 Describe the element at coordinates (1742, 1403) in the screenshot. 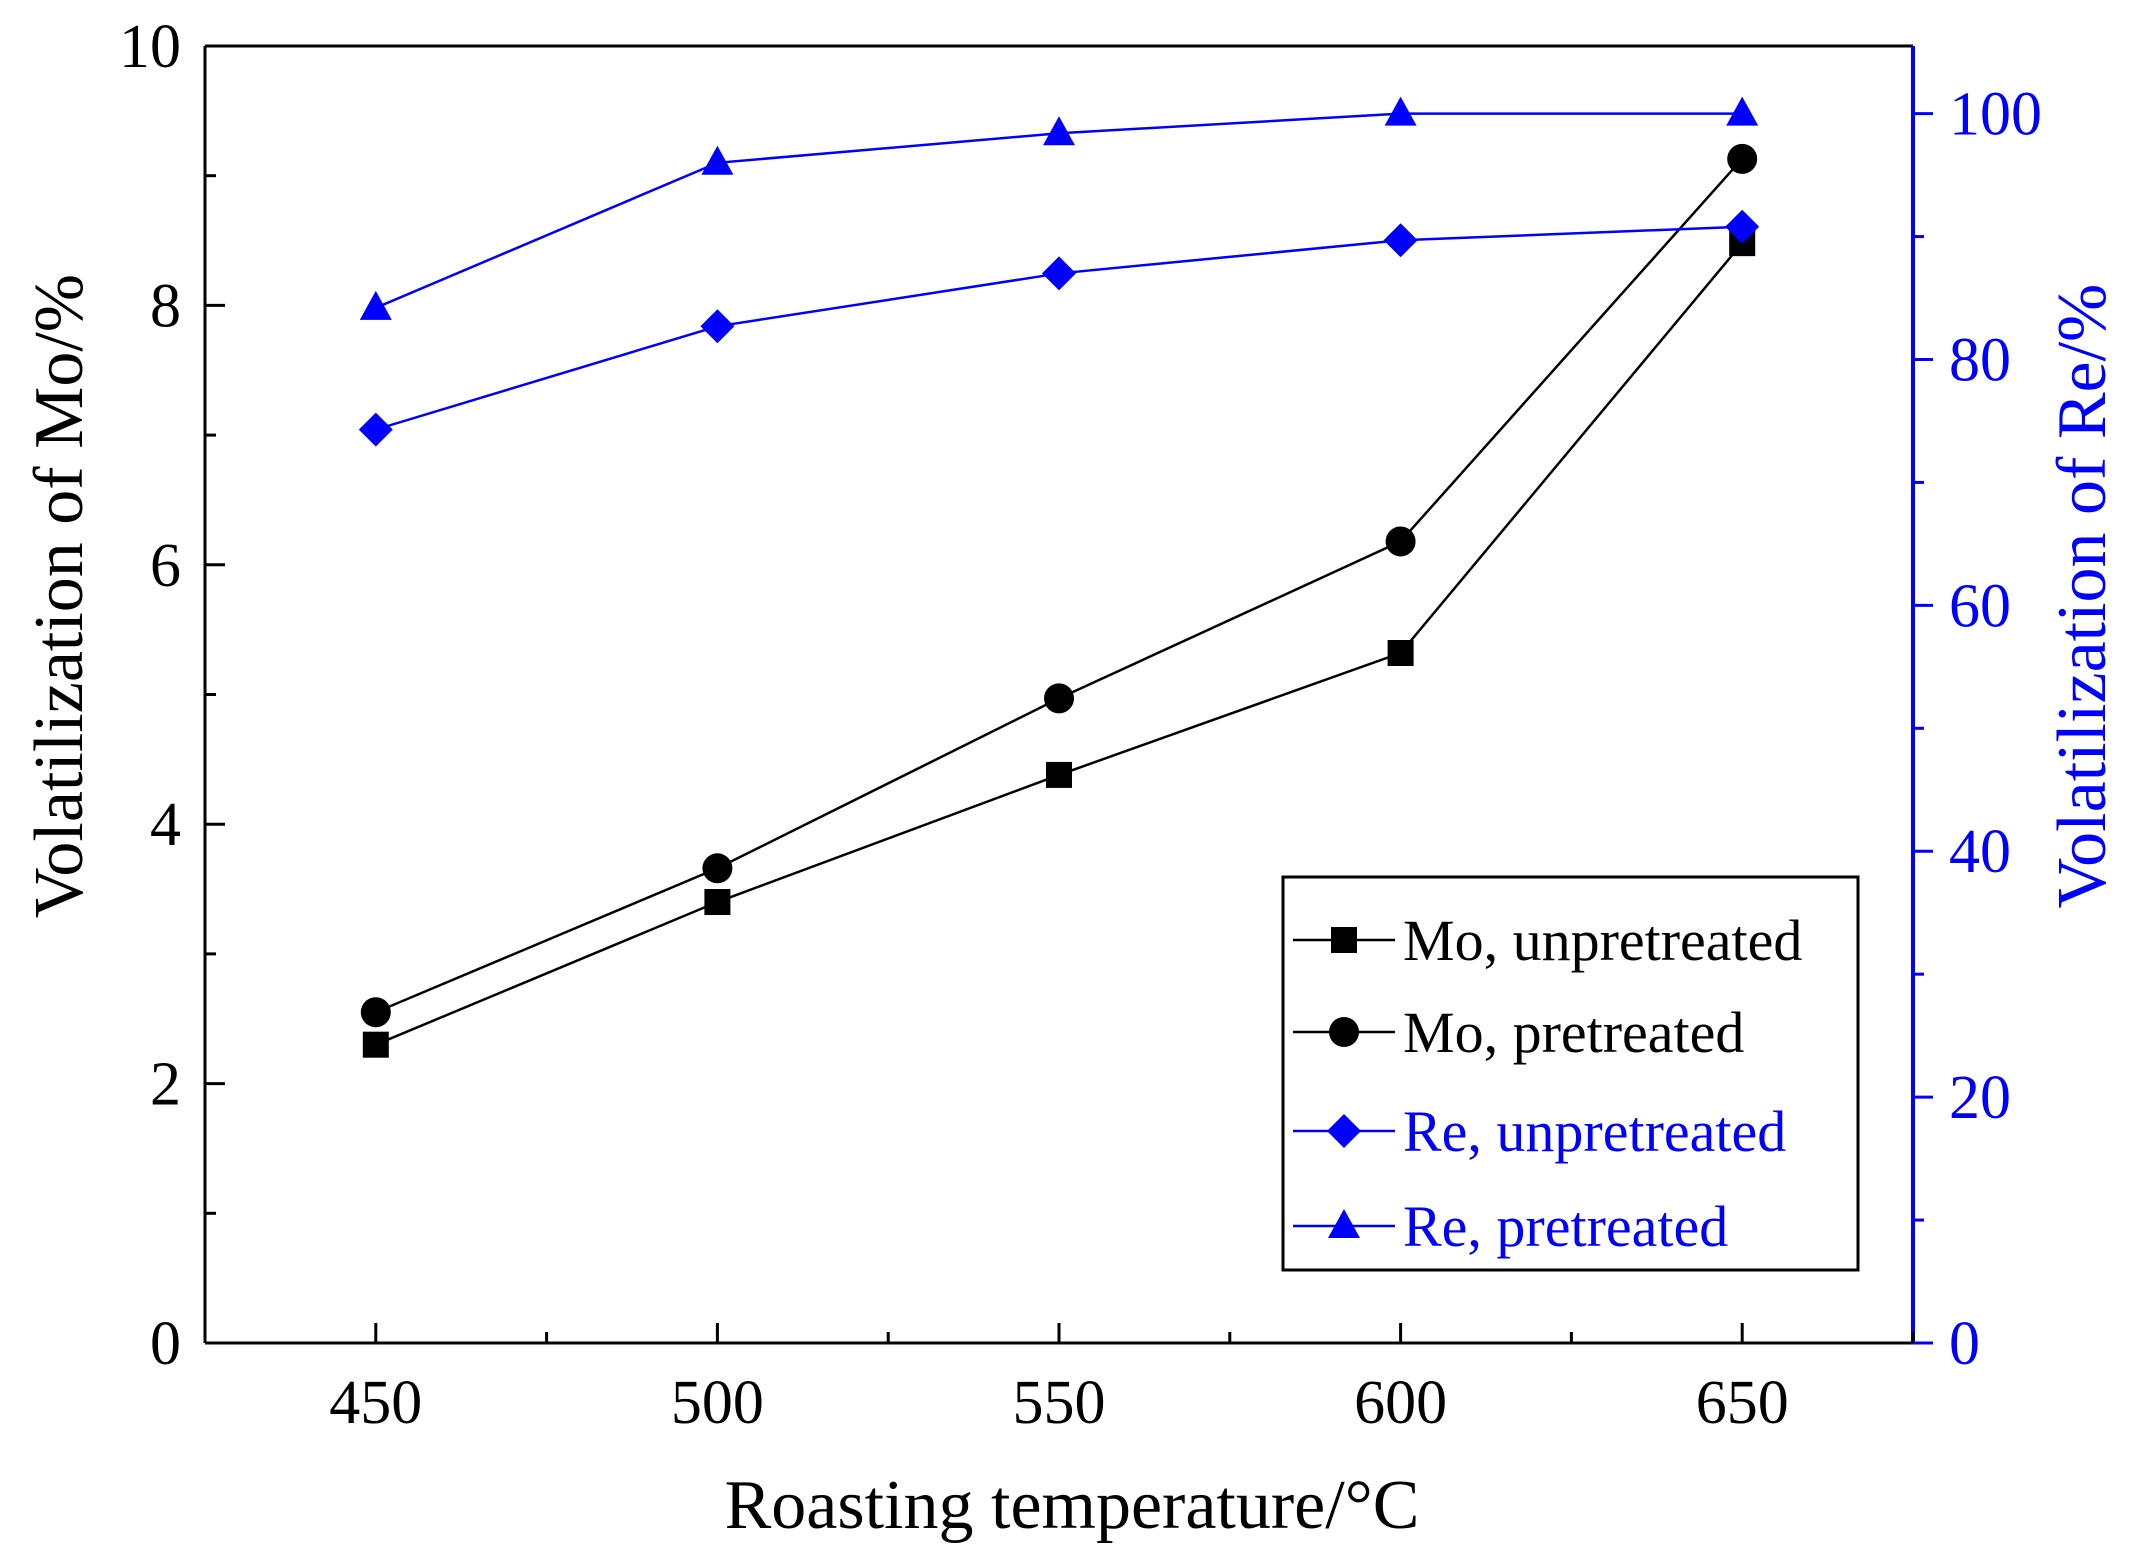

I see `x-tick-label: 650` at that location.